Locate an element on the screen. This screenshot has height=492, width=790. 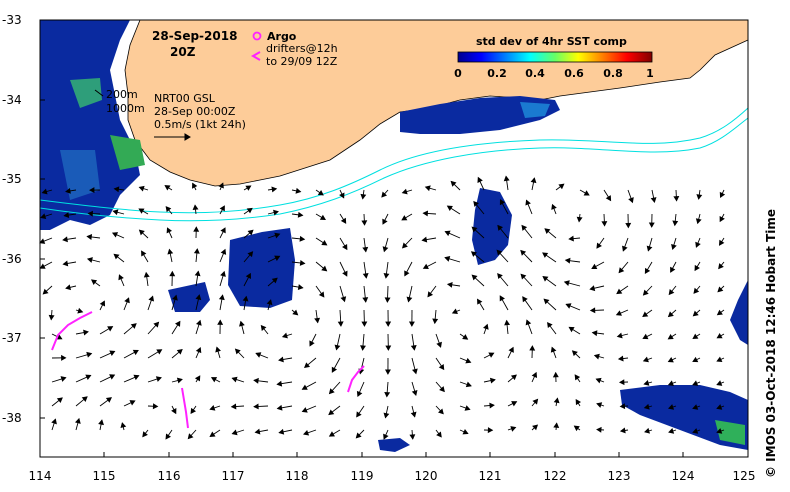
y-tick: -36 is located at coordinates (12, 259).